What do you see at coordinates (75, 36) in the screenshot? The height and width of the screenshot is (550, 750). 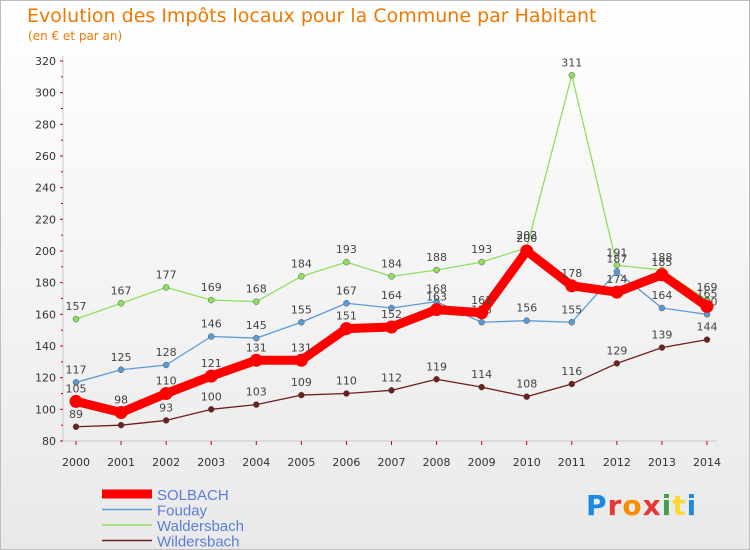 I see `chart-subtitle: (en € et par an)` at bounding box center [75, 36].